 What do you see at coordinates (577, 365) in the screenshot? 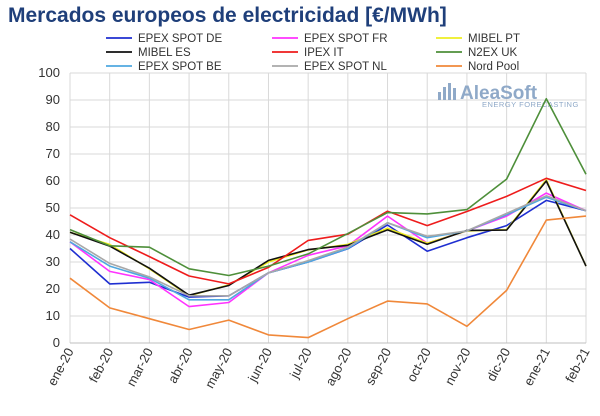
I see `x-tick-label: feb-21` at bounding box center [577, 365].